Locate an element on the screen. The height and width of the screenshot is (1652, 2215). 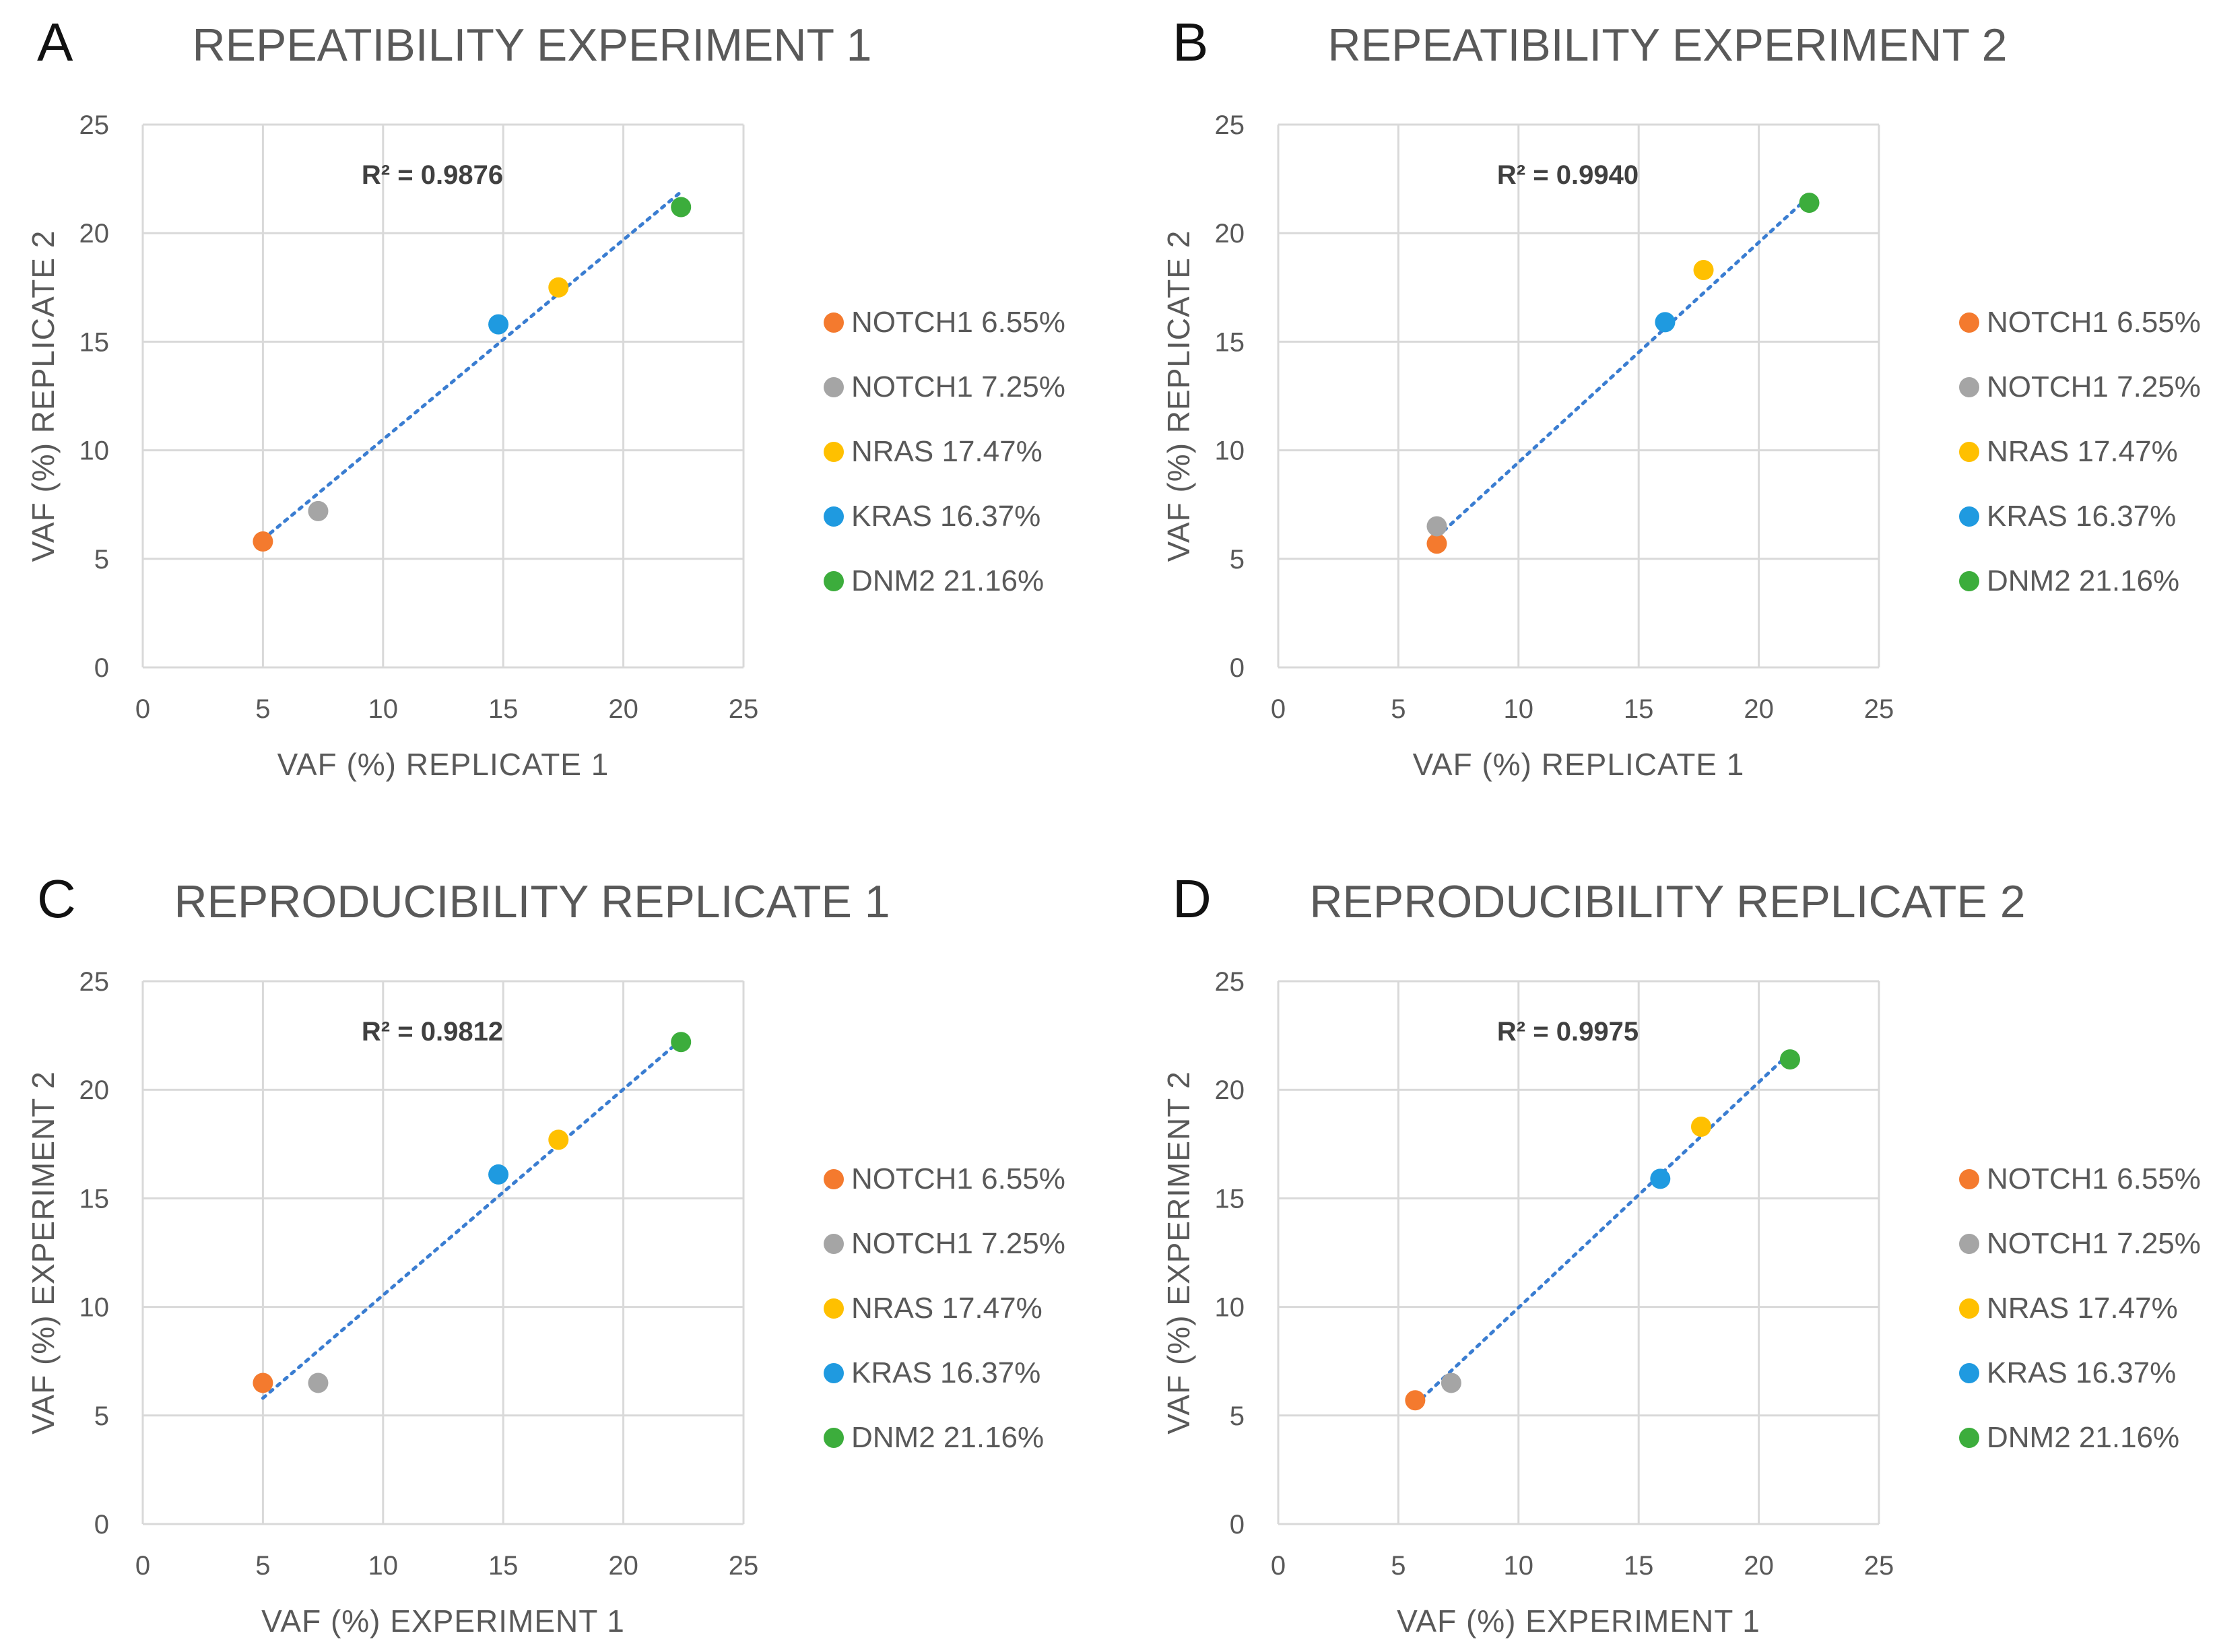
legend-item: KRAS 16.37% is located at coordinates (2067, 516).